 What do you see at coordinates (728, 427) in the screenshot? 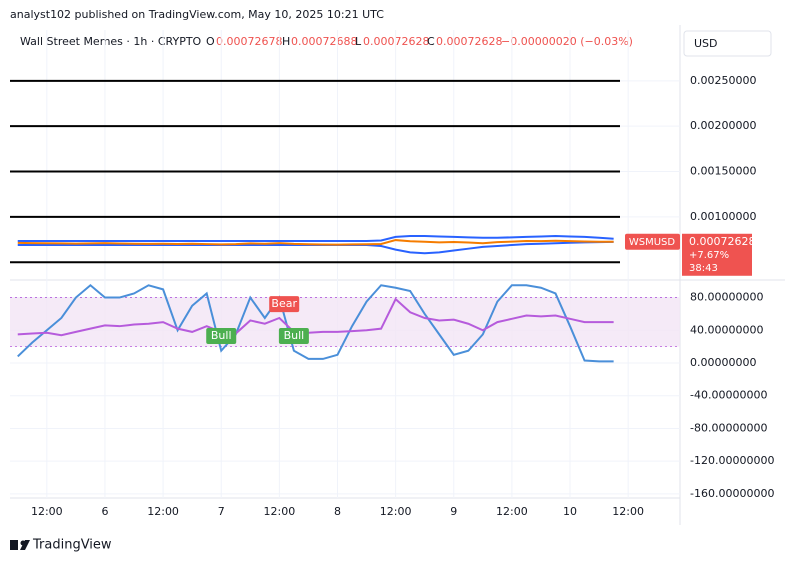
I see `y-tick-label: -80.00000000` at bounding box center [728, 427].